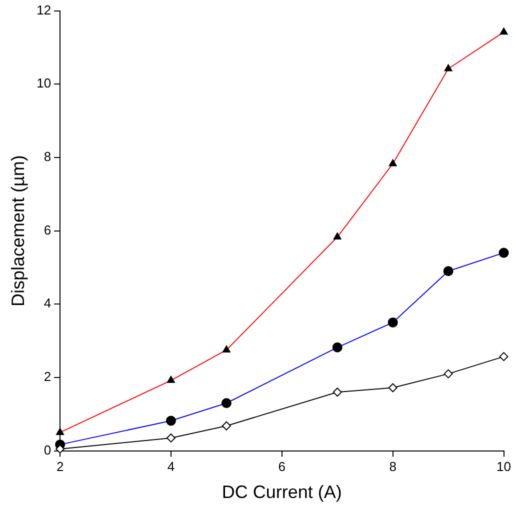  I want to click on y-tick-label: 10, so click(44, 83).